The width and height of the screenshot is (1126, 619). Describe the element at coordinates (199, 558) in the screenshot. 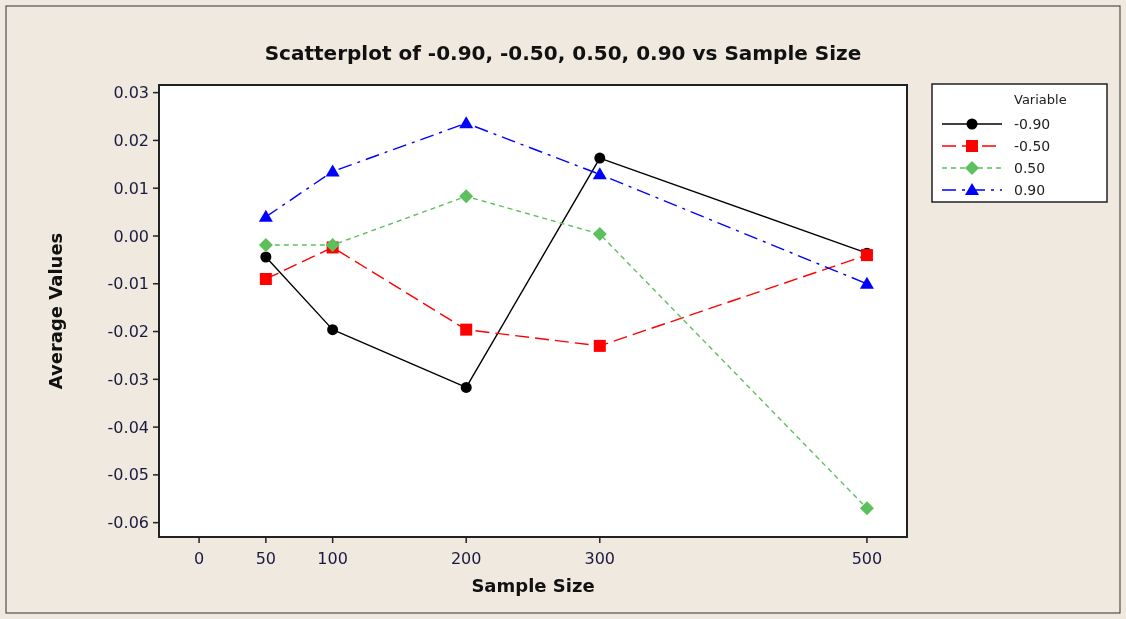

I see `x-tick-label: 0` at that location.